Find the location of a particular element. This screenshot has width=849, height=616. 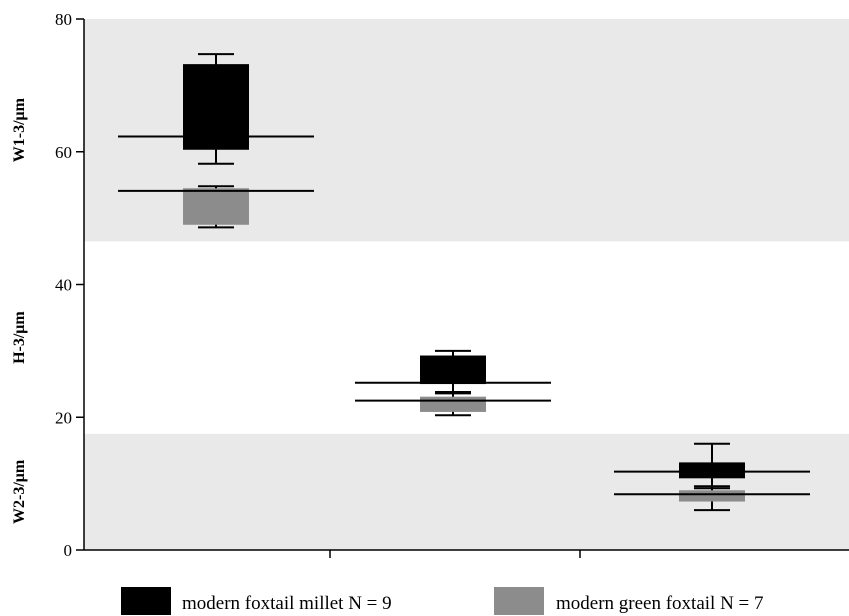

y-tick-label-0: 0 is located at coordinates (68, 550).